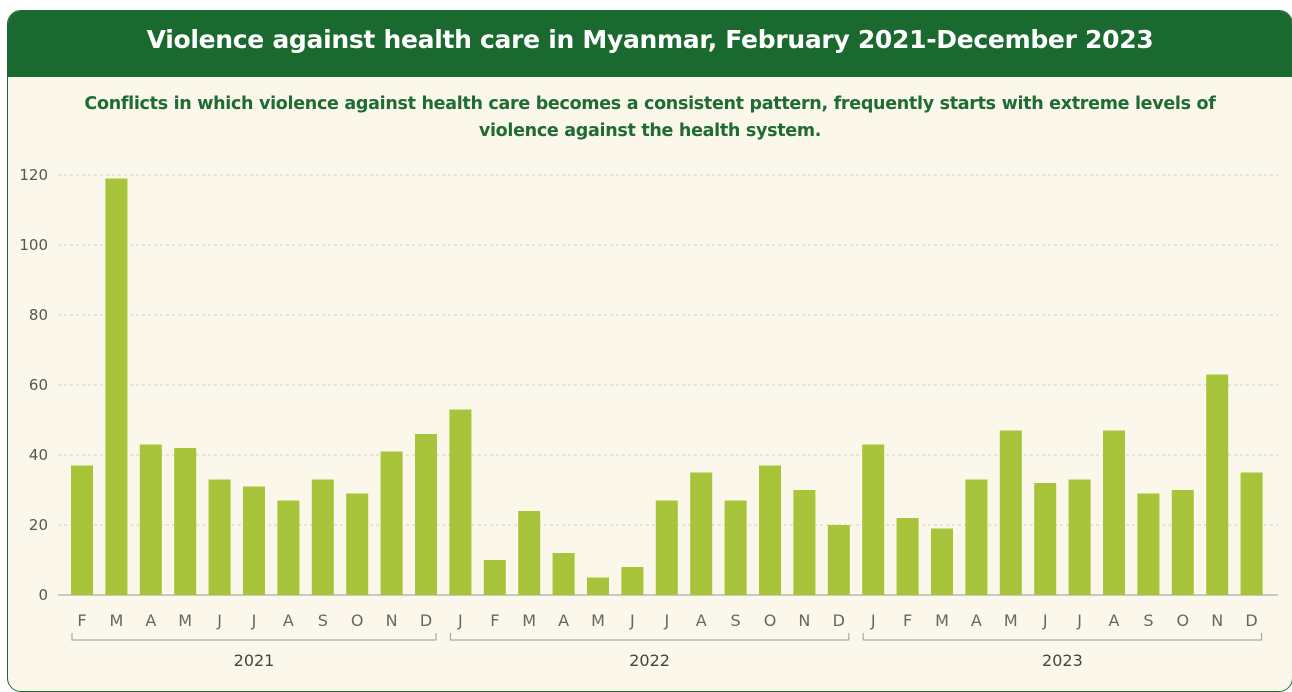 The image size is (1292, 692). Describe the element at coordinates (33, 175) in the screenshot. I see `y-tick-label: 120` at that location.